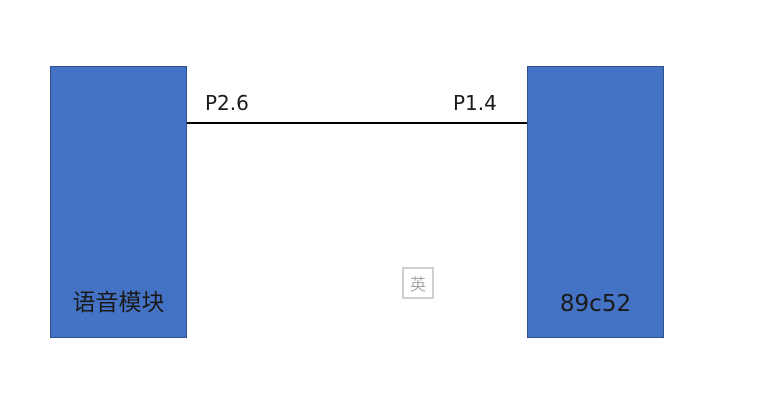  Describe the element at coordinates (118, 202) in the screenshot. I see `voice-module-block: 语音模块` at that location.